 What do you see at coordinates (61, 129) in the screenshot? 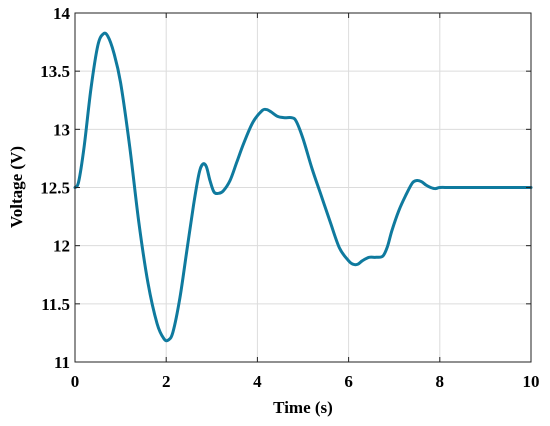
I see `y-tick-label: 13` at bounding box center [61, 129].